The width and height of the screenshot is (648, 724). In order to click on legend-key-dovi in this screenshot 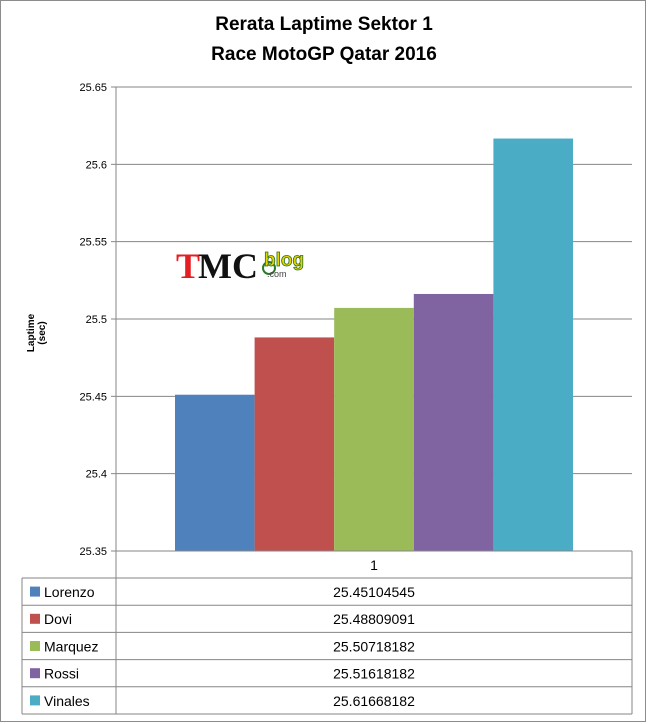, I will do `click(35, 618)`.